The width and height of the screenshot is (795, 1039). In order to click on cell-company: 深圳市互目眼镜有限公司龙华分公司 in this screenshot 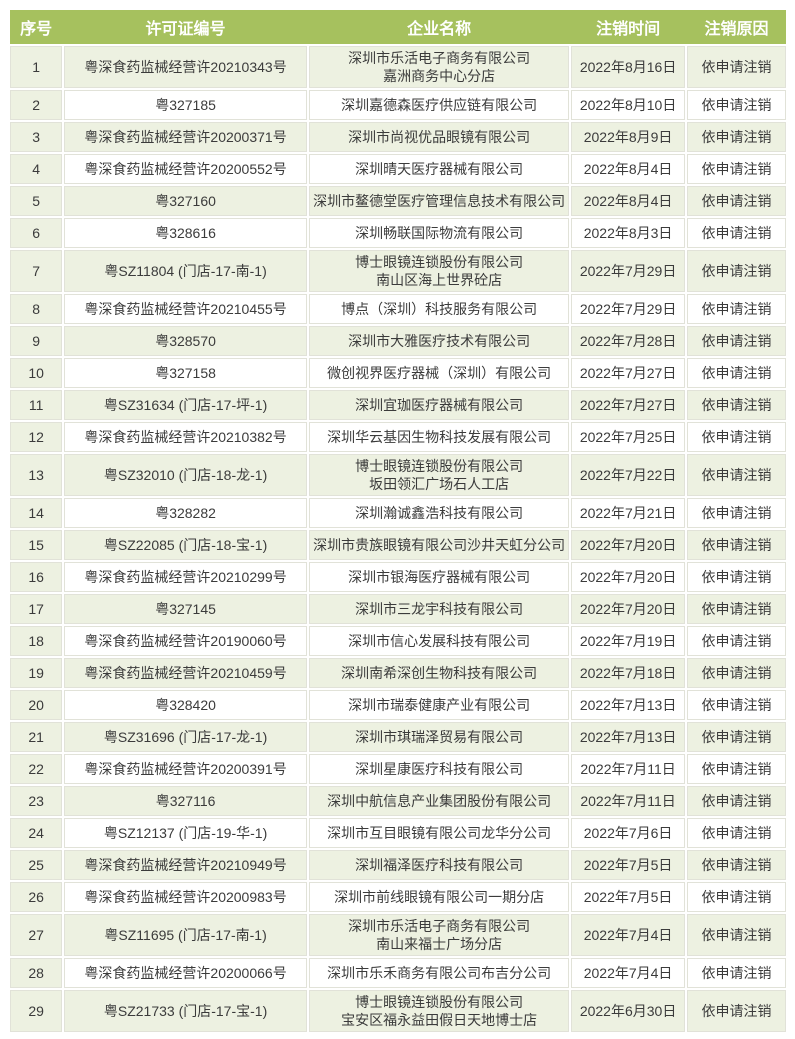, I will do `click(439, 833)`.